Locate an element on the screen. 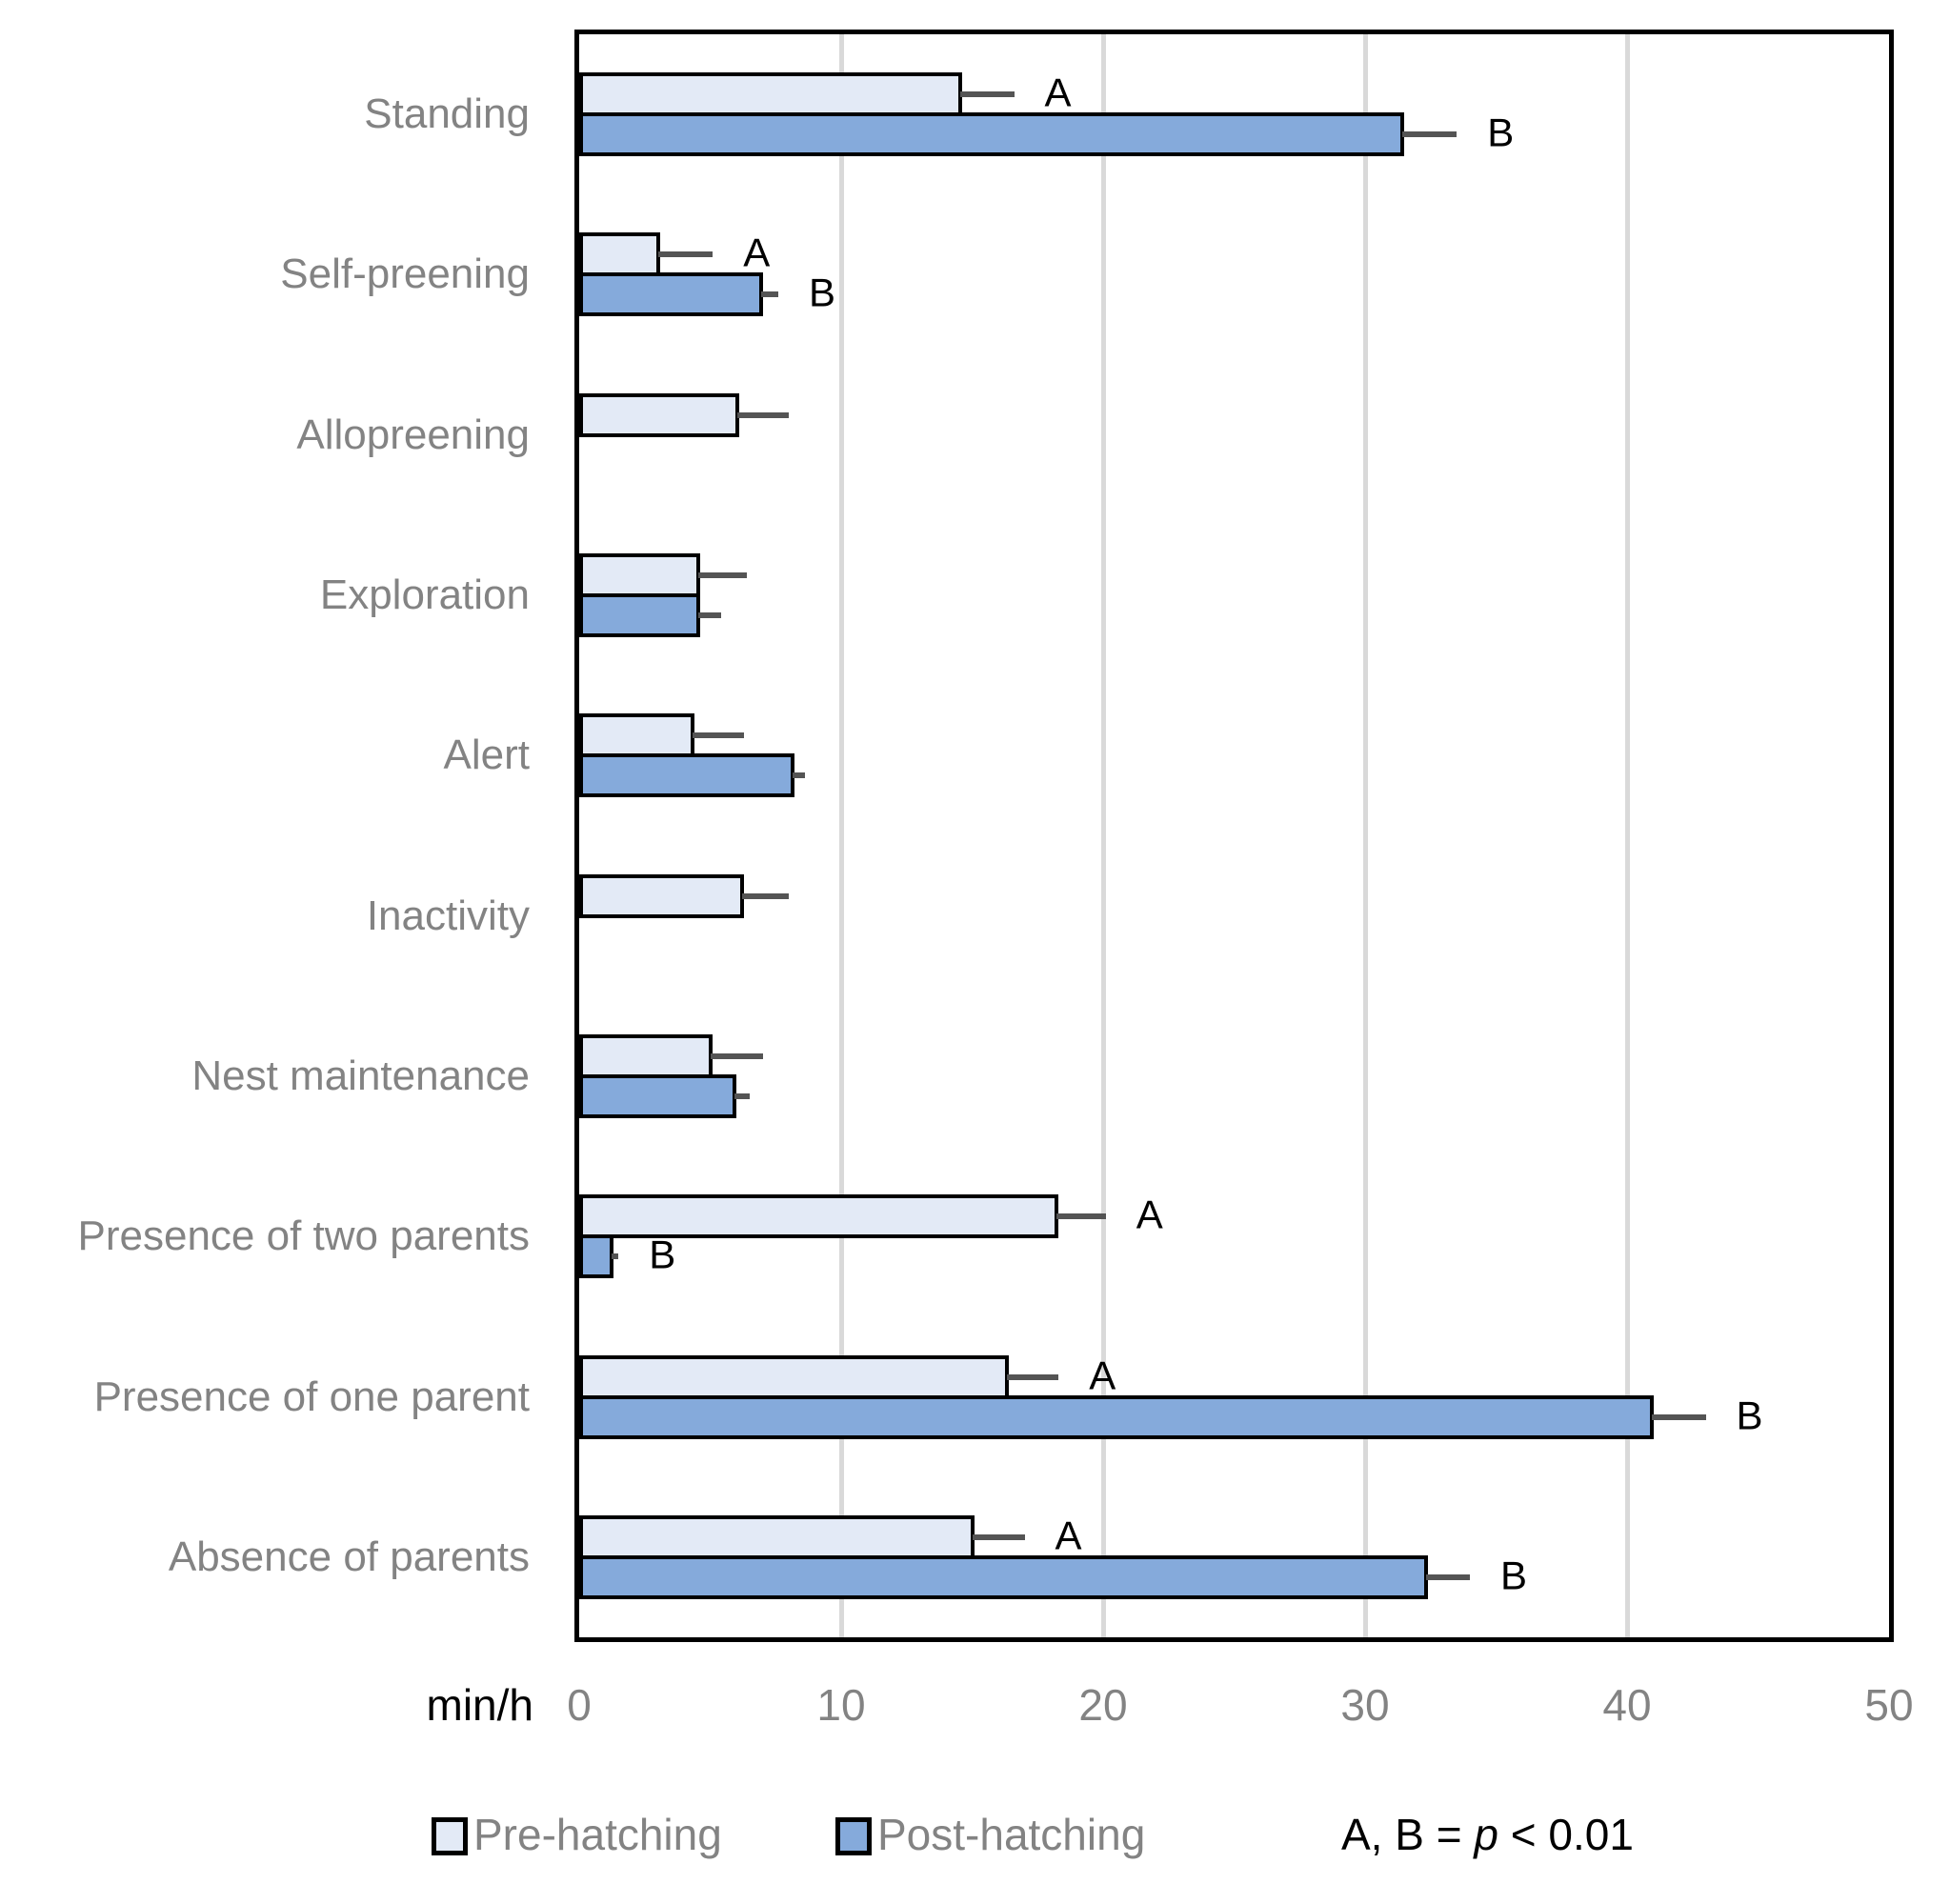 This screenshot has width=1950, height=1904. error-bar-pre-hatching-allopreening is located at coordinates (763, 415).